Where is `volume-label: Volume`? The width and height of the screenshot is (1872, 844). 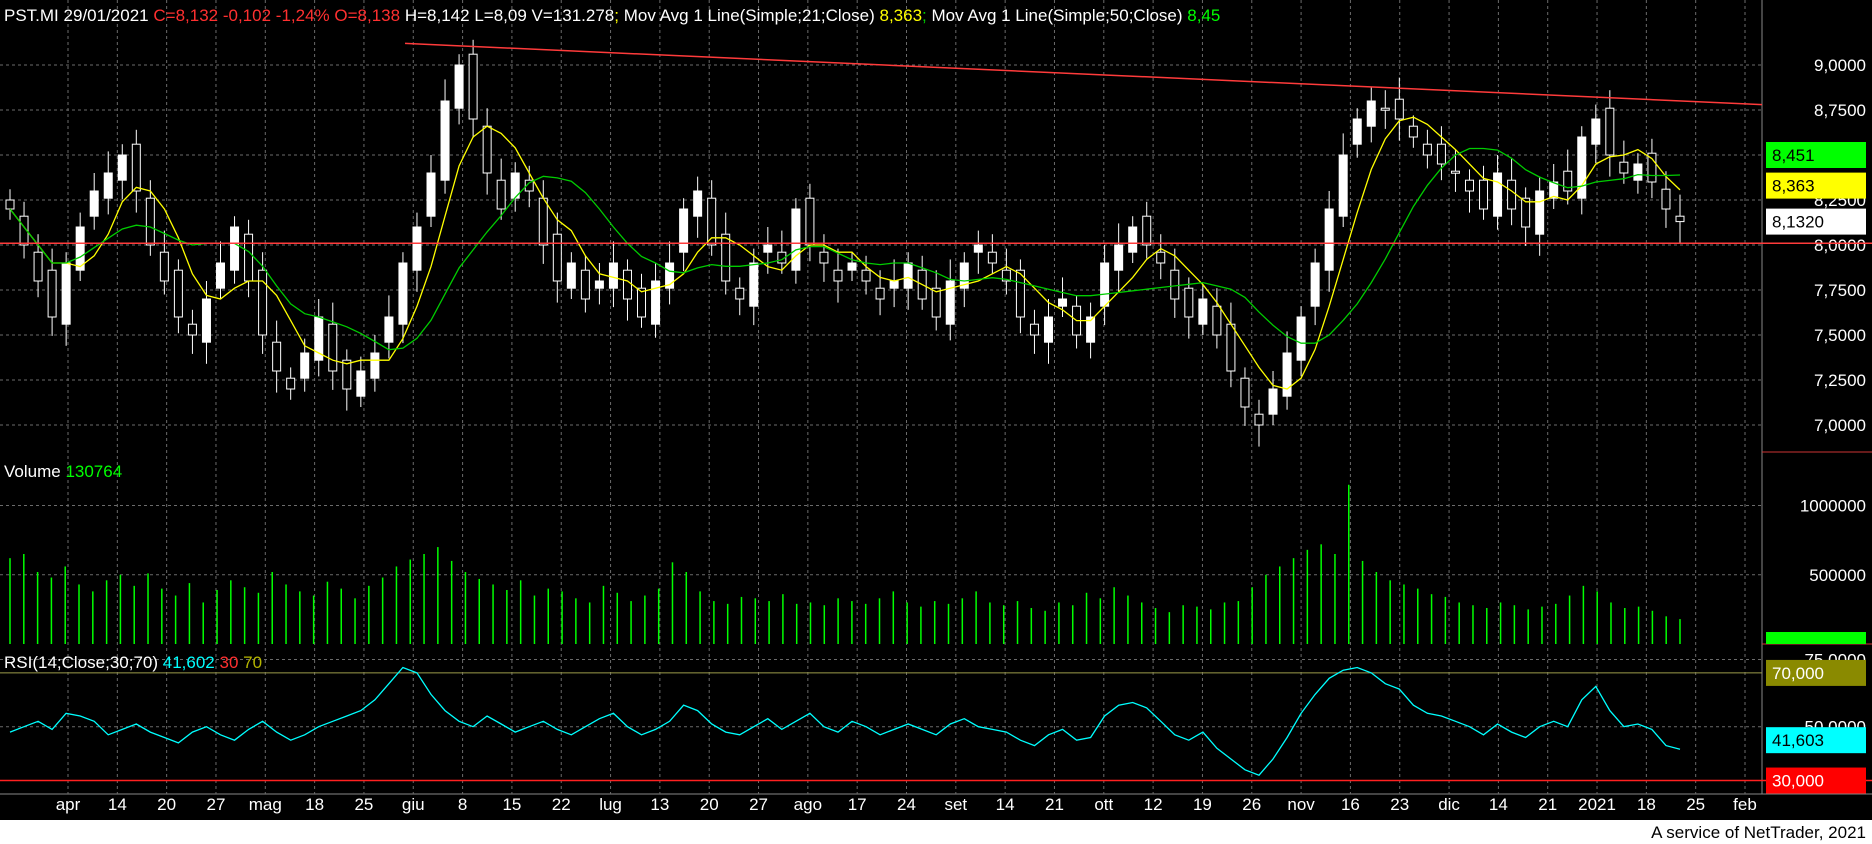
volume-label: Volume is located at coordinates (32, 471).